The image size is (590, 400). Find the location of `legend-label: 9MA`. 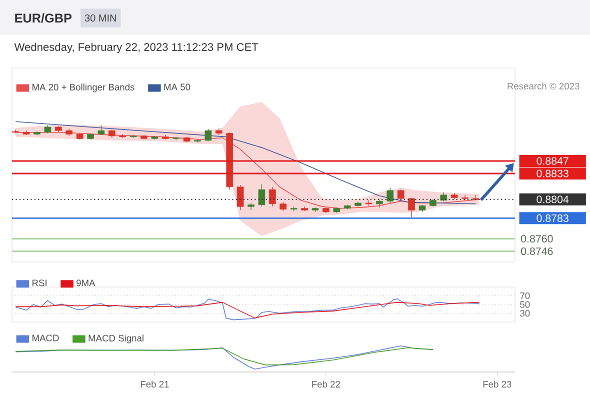

legend-label: 9MA is located at coordinates (86, 283).